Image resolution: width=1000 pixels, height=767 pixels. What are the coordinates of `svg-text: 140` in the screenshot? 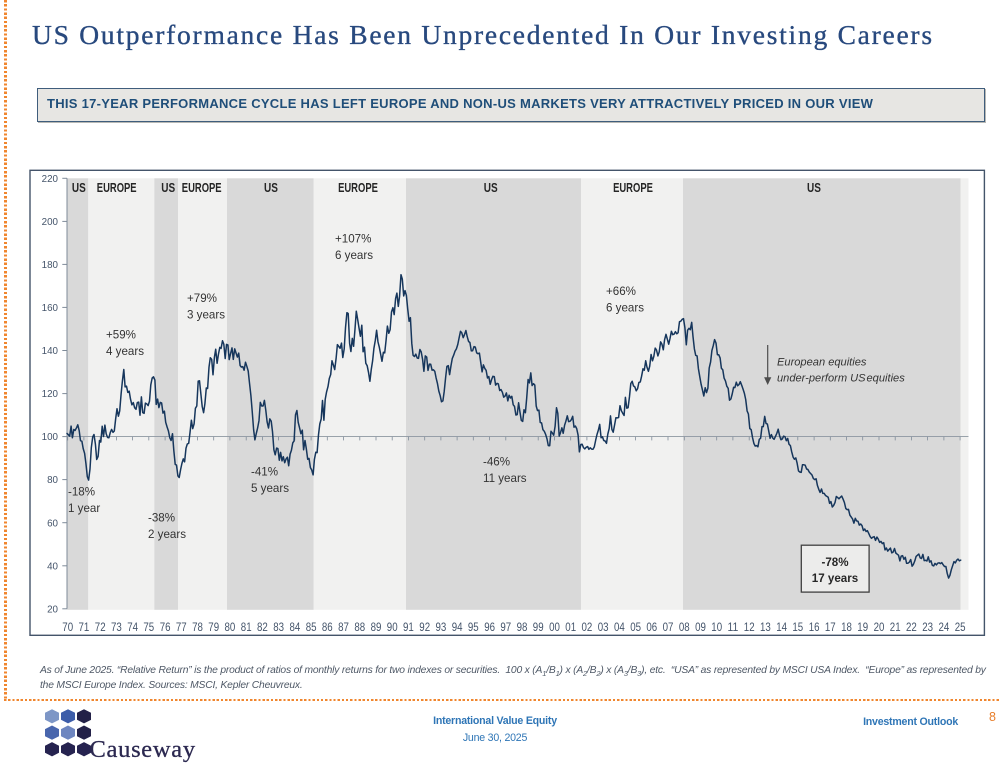 It's located at (50, 351).